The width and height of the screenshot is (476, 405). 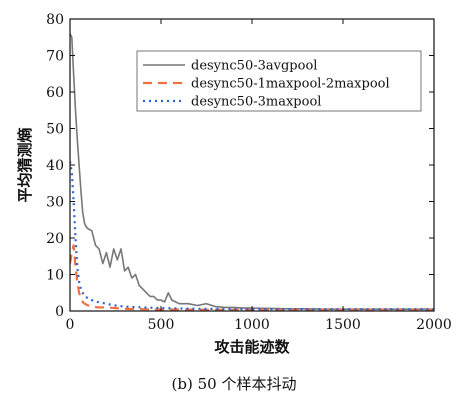 What do you see at coordinates (256, 102) in the screenshot?
I see `legend-label-3: desync50-3maxpool` at bounding box center [256, 102].